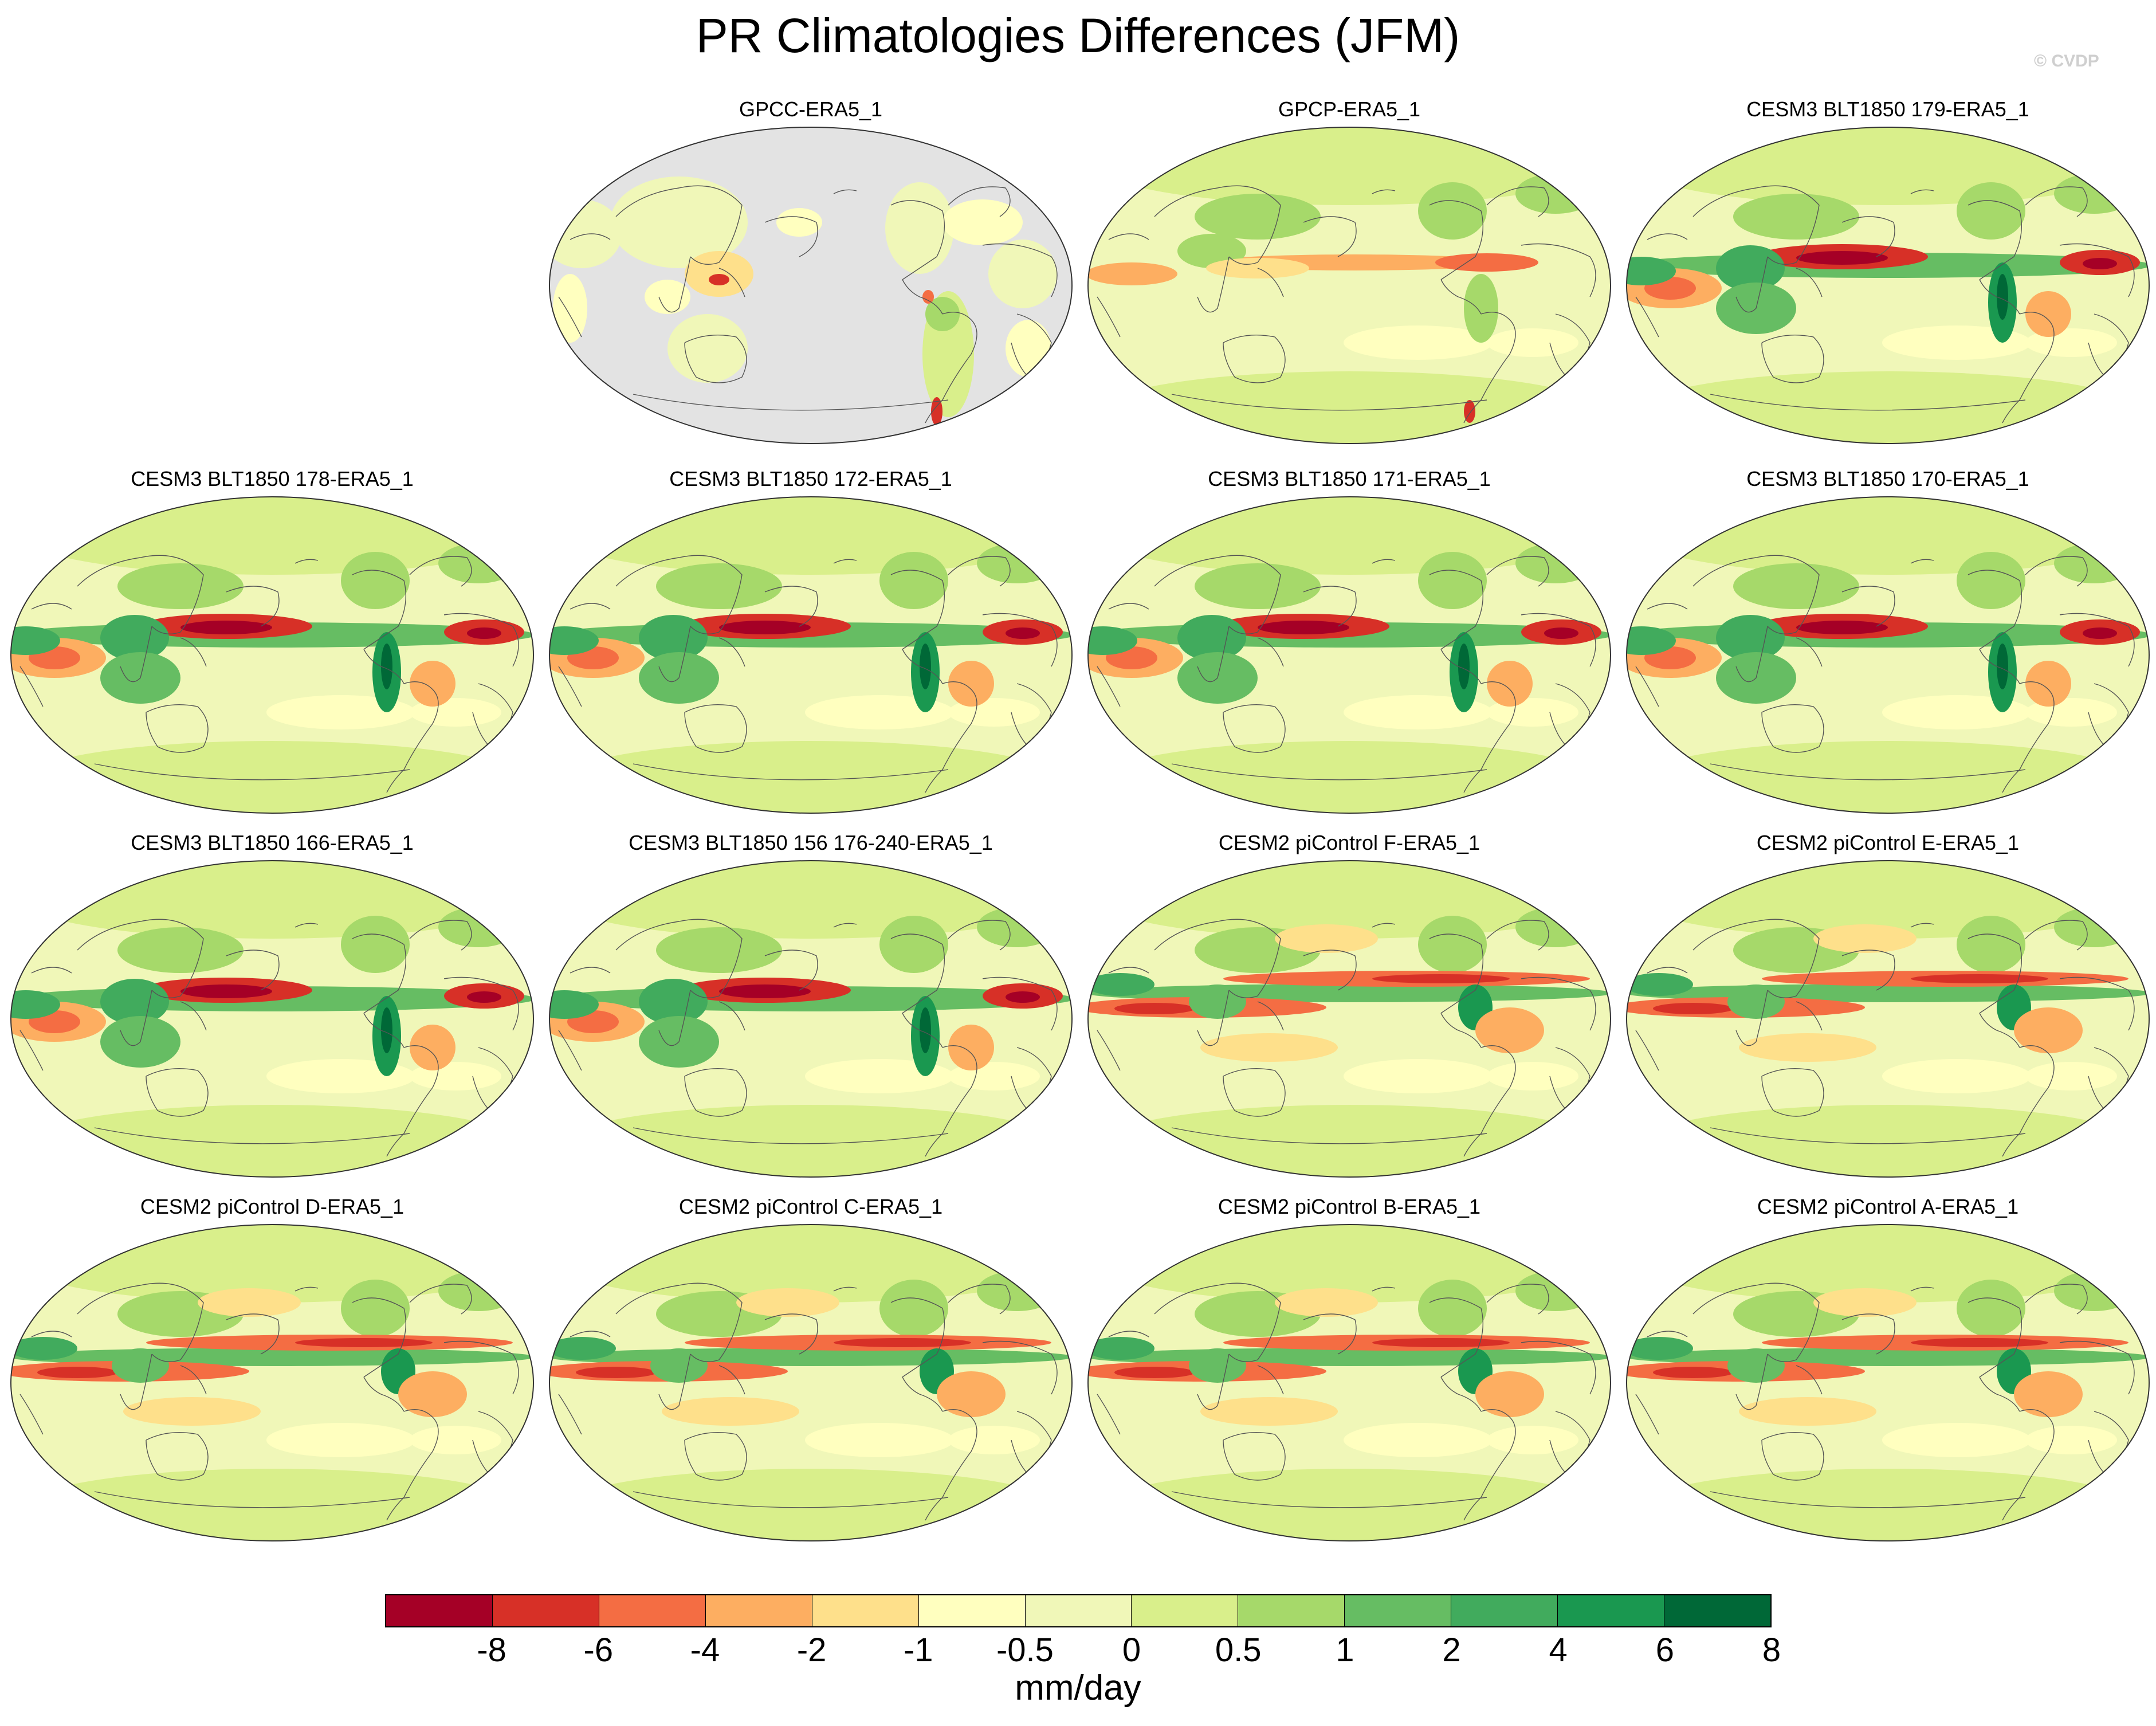 Image resolution: width=2156 pixels, height=1726 pixels. Describe the element at coordinates (1865, 938) in the screenshot. I see `north-pacific-region` at that location.